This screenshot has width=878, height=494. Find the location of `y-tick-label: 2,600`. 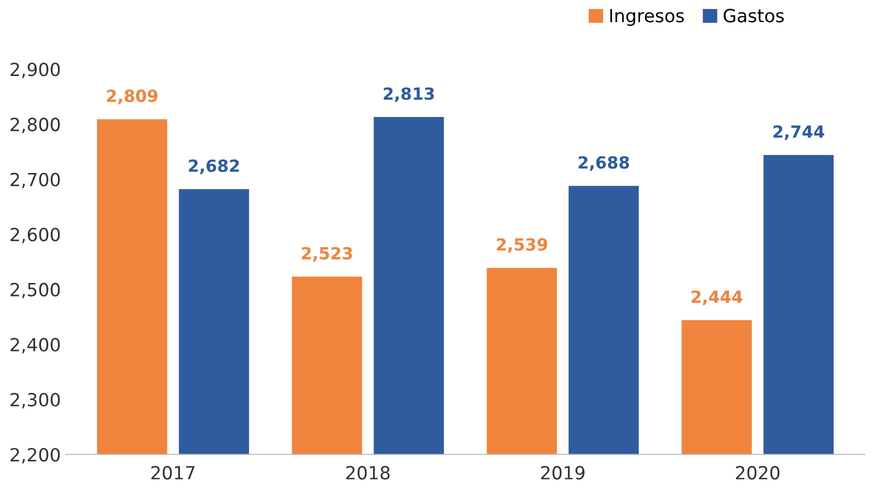

y-tick-label: 2,600 is located at coordinates (35, 236).